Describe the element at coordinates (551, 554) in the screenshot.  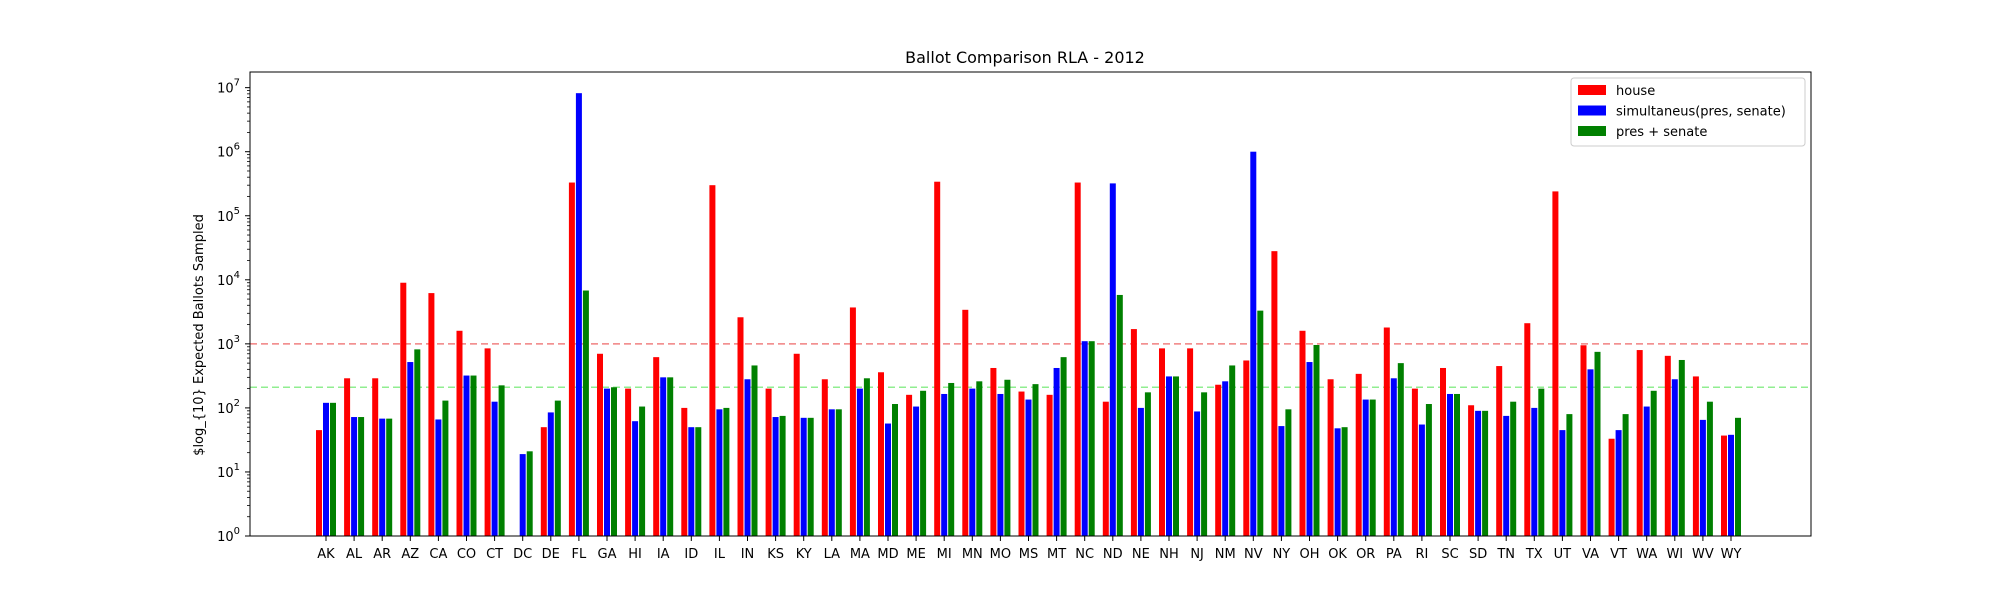
I see `x-tick-label-de: DE` at that location.